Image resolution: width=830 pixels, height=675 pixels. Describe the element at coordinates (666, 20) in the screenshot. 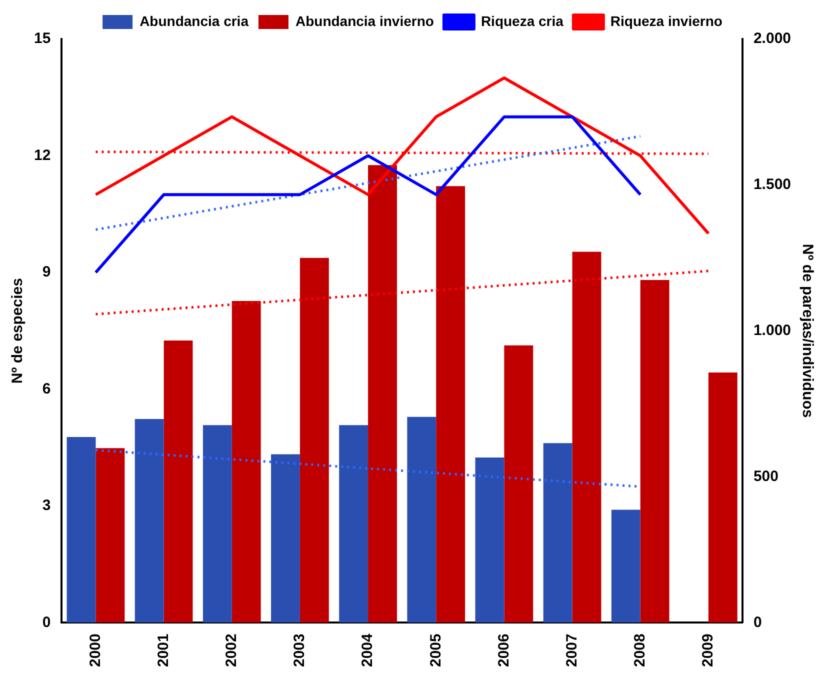

I see `legend-label: Riqueza invierno` at that location.